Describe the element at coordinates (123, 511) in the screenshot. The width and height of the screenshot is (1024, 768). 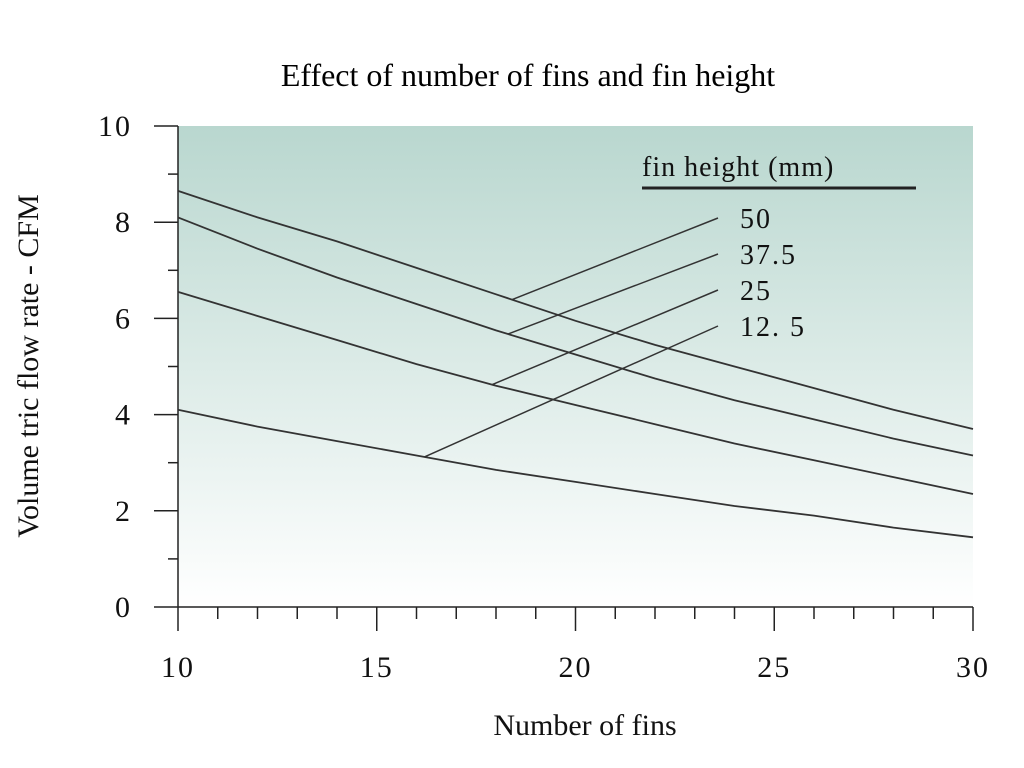
I see `y-tick-label: 2` at that location.